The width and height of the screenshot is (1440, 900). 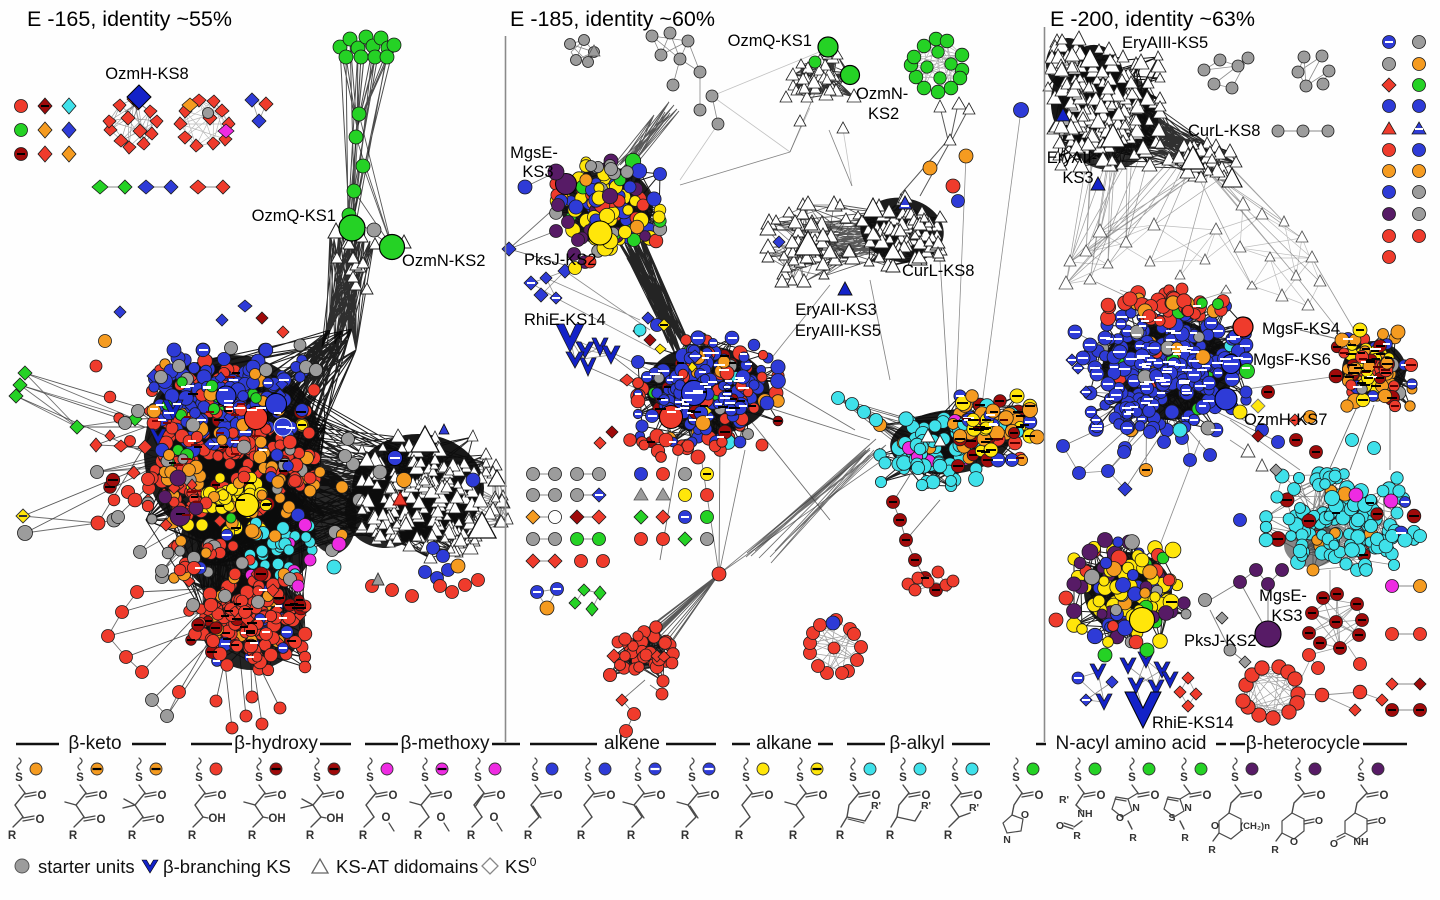 What do you see at coordinates (1292, 360) in the screenshot?
I see `svg-text: MgsF-KS6` at bounding box center [1292, 360].